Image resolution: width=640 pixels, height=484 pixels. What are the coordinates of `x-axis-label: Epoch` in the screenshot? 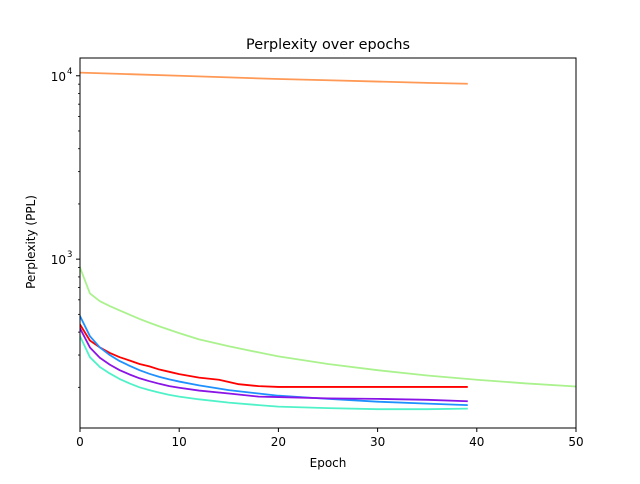 It's located at (328, 463).